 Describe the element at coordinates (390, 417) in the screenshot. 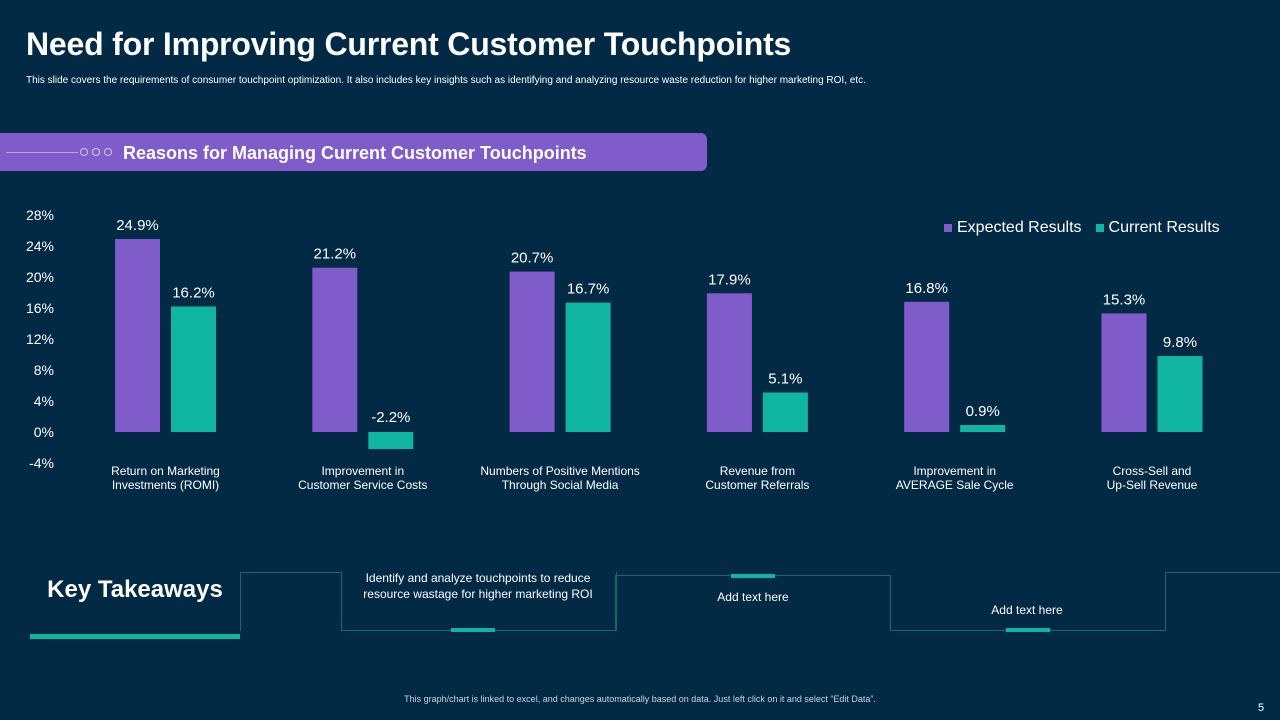

I see `data-label: -2.2%` at that location.